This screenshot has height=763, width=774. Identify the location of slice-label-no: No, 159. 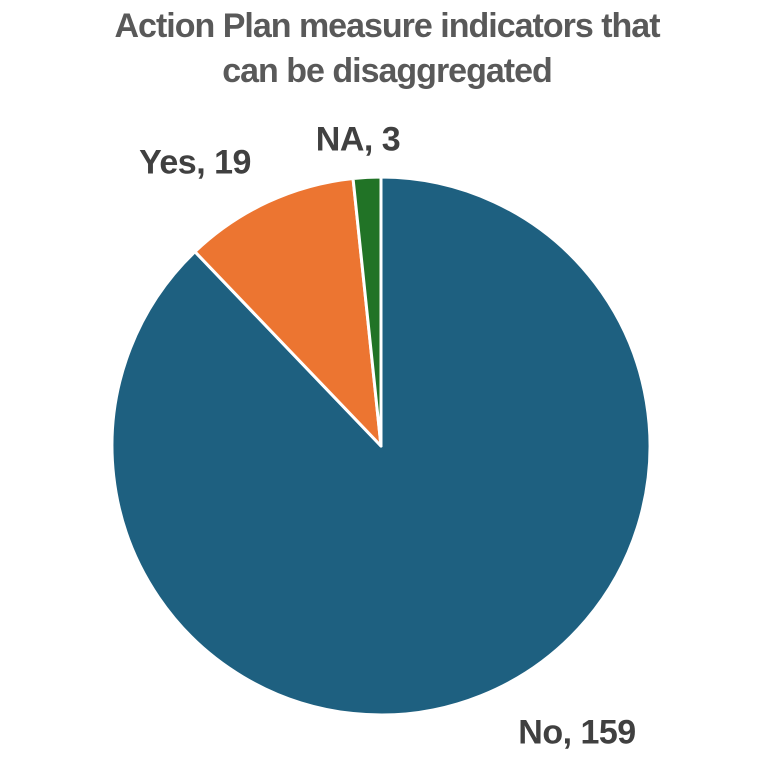
(577, 732).